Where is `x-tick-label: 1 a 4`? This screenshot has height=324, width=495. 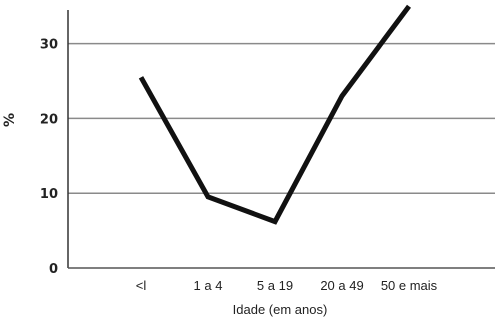
x-tick-label: 1 a 4 is located at coordinates (208, 285).